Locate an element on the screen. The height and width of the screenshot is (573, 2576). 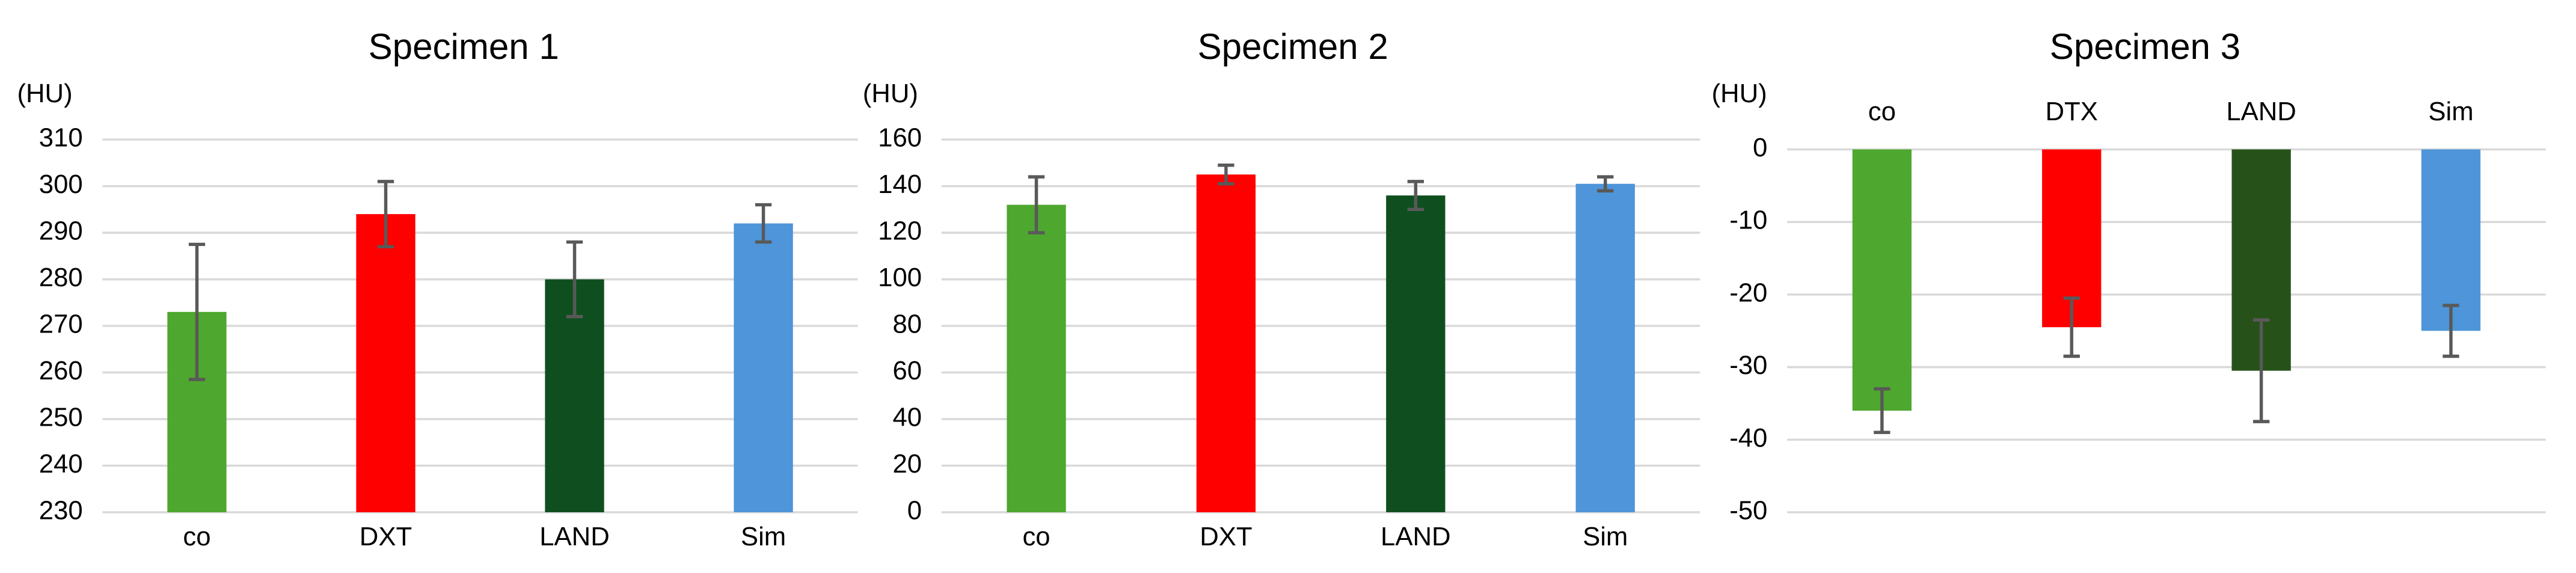
y-tick-label: -30 is located at coordinates (1748, 365).